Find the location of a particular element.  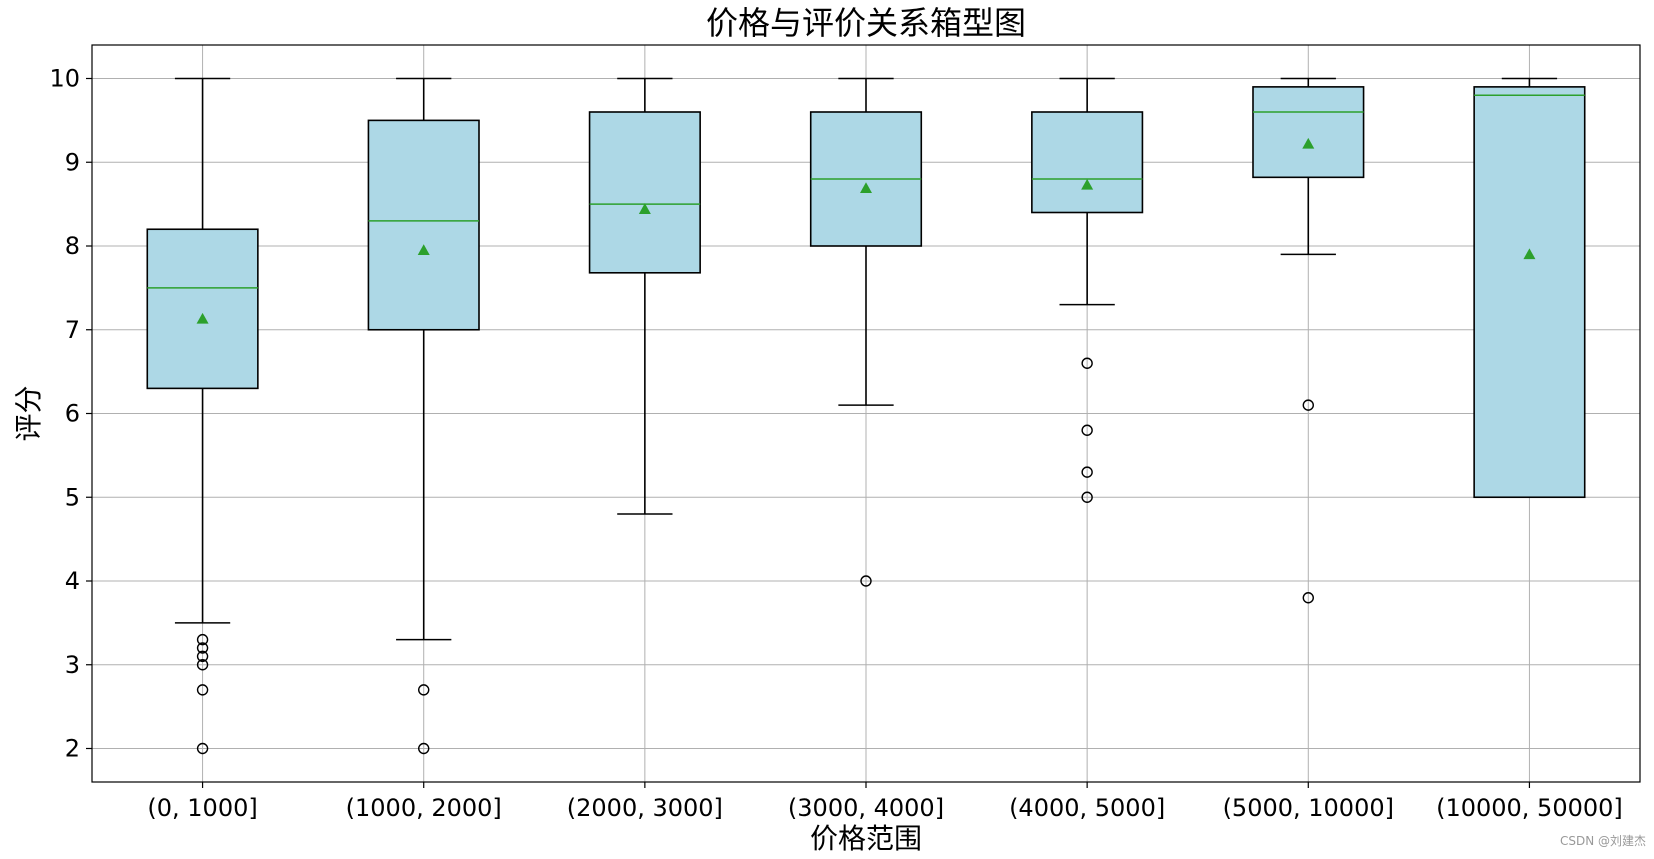

y-tick-label: 4 is located at coordinates (72, 581).